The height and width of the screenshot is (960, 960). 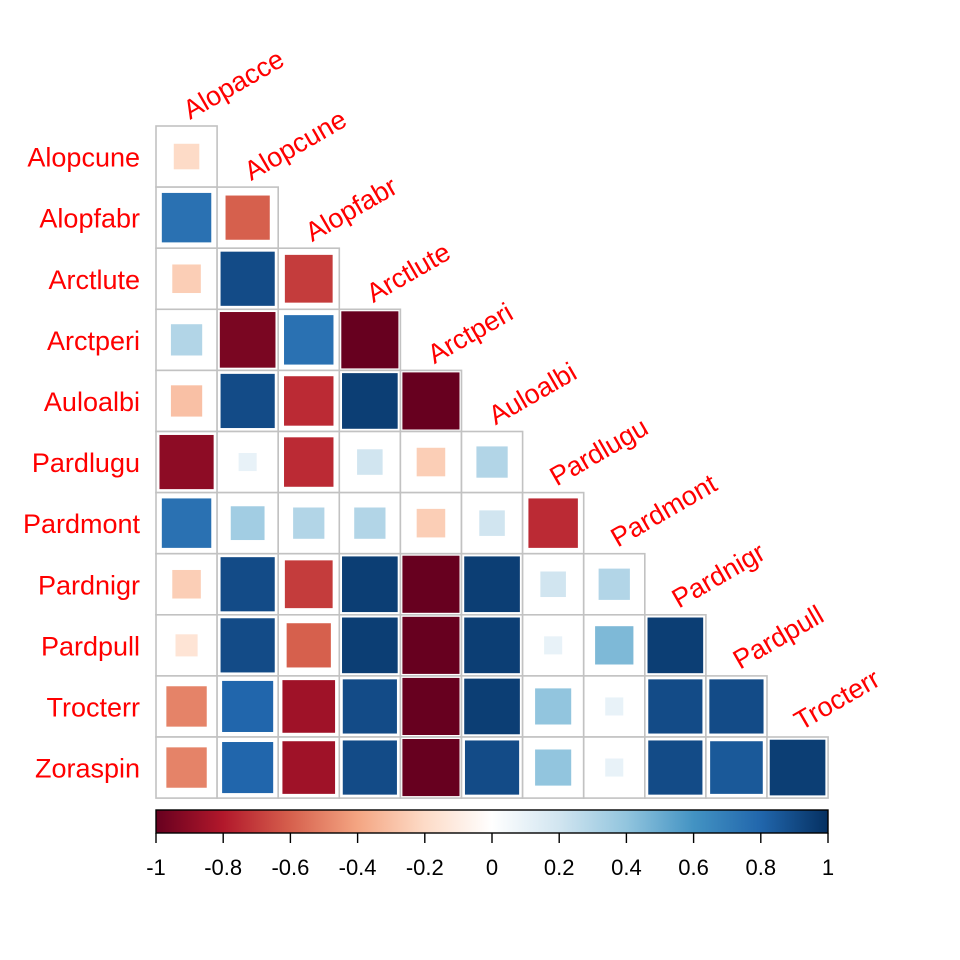 What do you see at coordinates (351, 209) in the screenshot?
I see `column-label: Alopfabr` at bounding box center [351, 209].